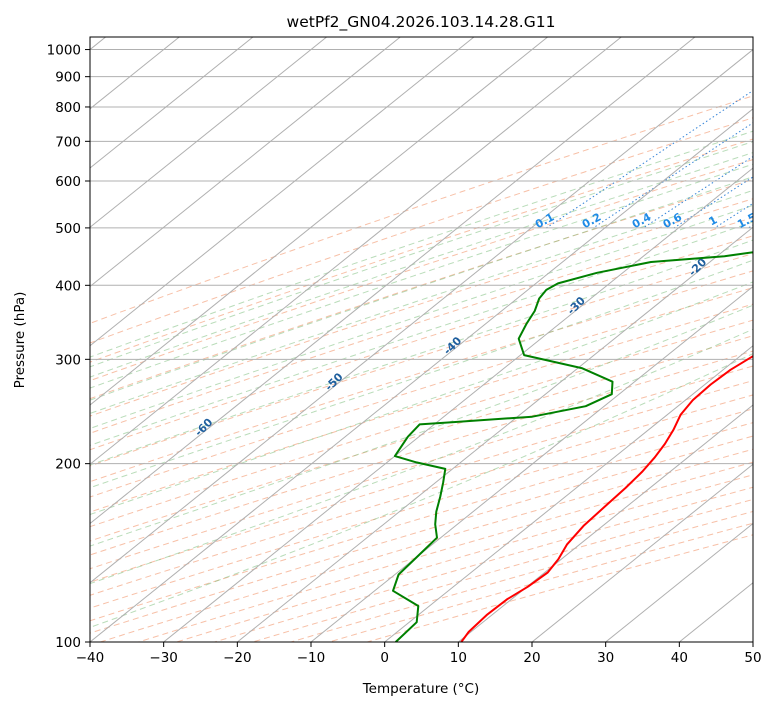 The image size is (775, 708). I want to click on y-tick-label: 300, so click(68, 360).